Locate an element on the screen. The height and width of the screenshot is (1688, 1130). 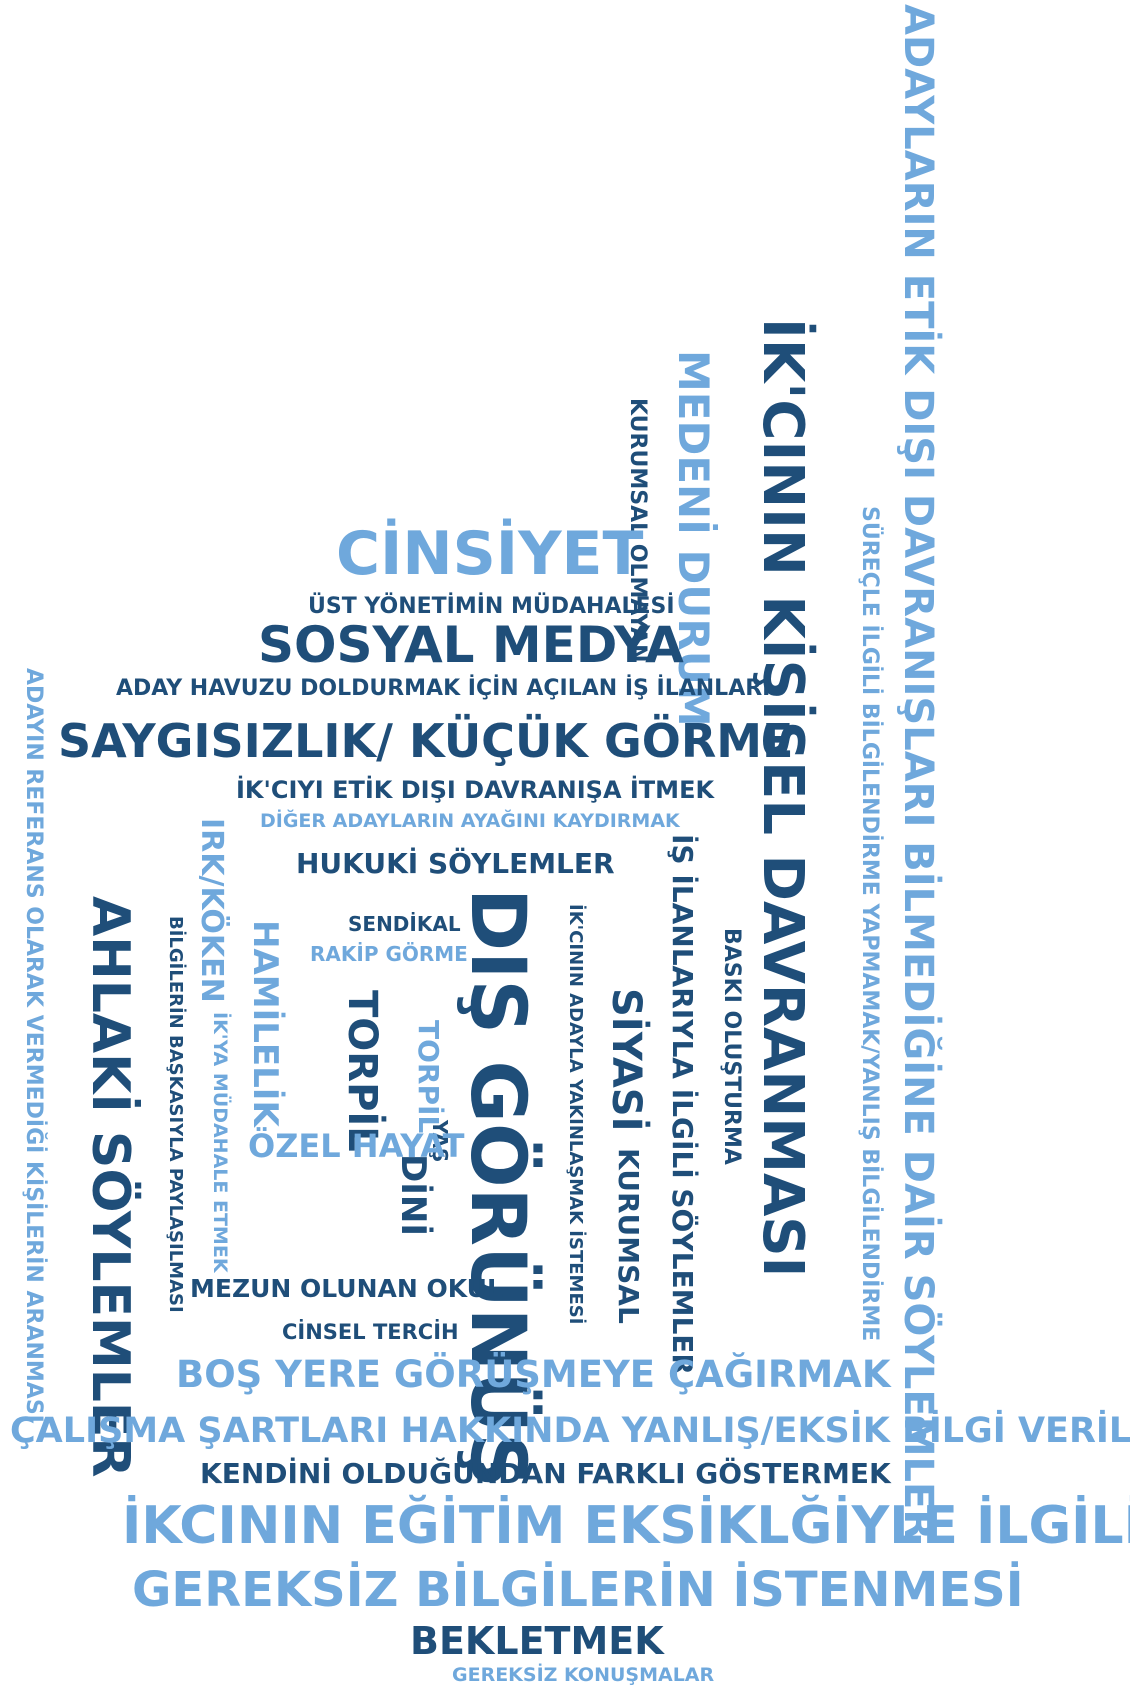
word-medeni-durum: MEDENİ DURUM is located at coordinates (693, 538).